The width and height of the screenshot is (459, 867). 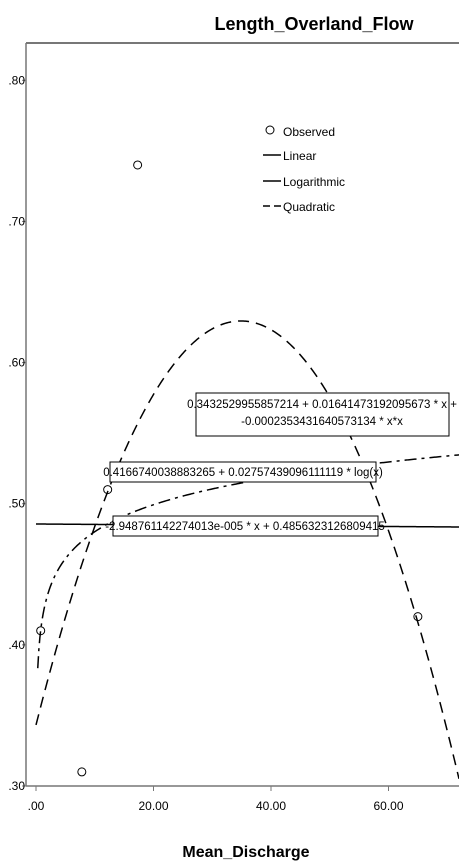 What do you see at coordinates (16, 363) in the screenshot?
I see `y-tick-label: .60` at bounding box center [16, 363].